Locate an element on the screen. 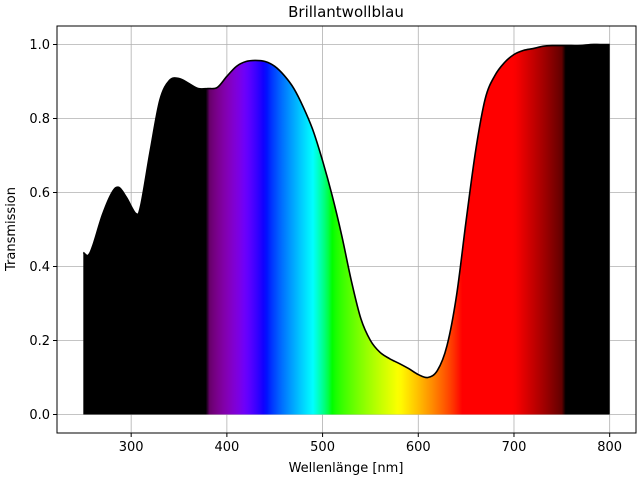 The image size is (640, 480). y-axis-label: Transmission is located at coordinates (11, 229).